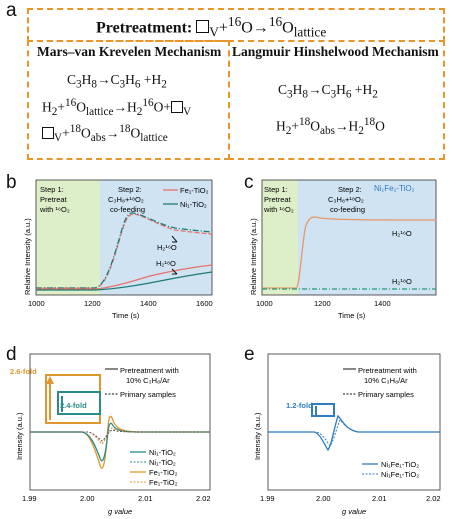 Image resolution: width=456 pixels, height=519 pixels. I want to click on fold2: 2.4-fold, so click(73, 405).